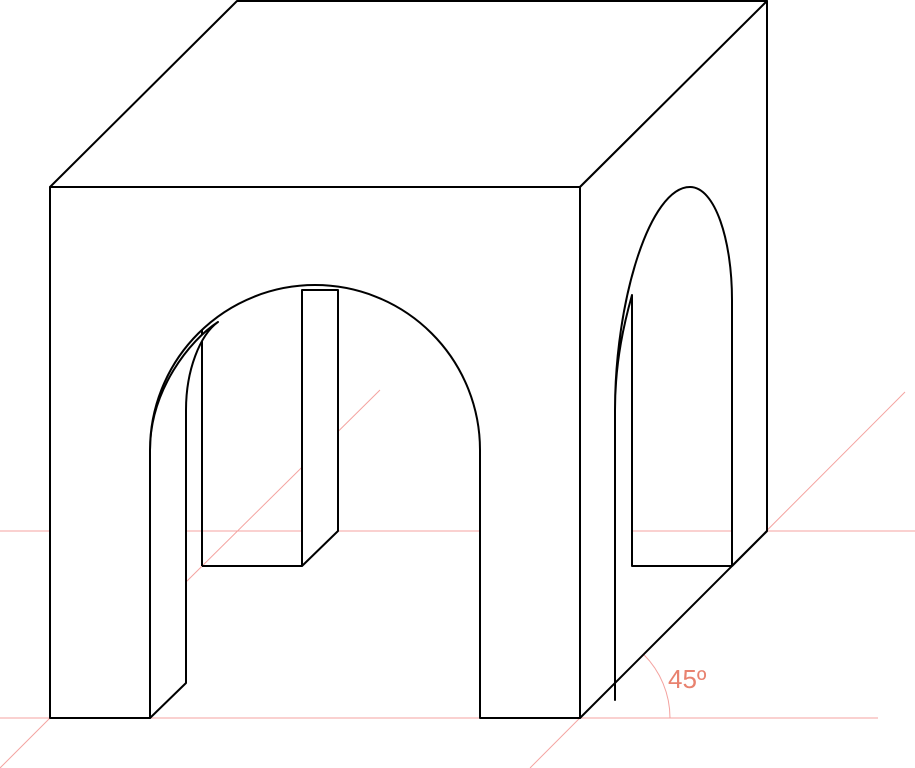 The width and height of the screenshot is (915, 768). Describe the element at coordinates (687, 679) in the screenshot. I see `angle-label: 45º` at that location.